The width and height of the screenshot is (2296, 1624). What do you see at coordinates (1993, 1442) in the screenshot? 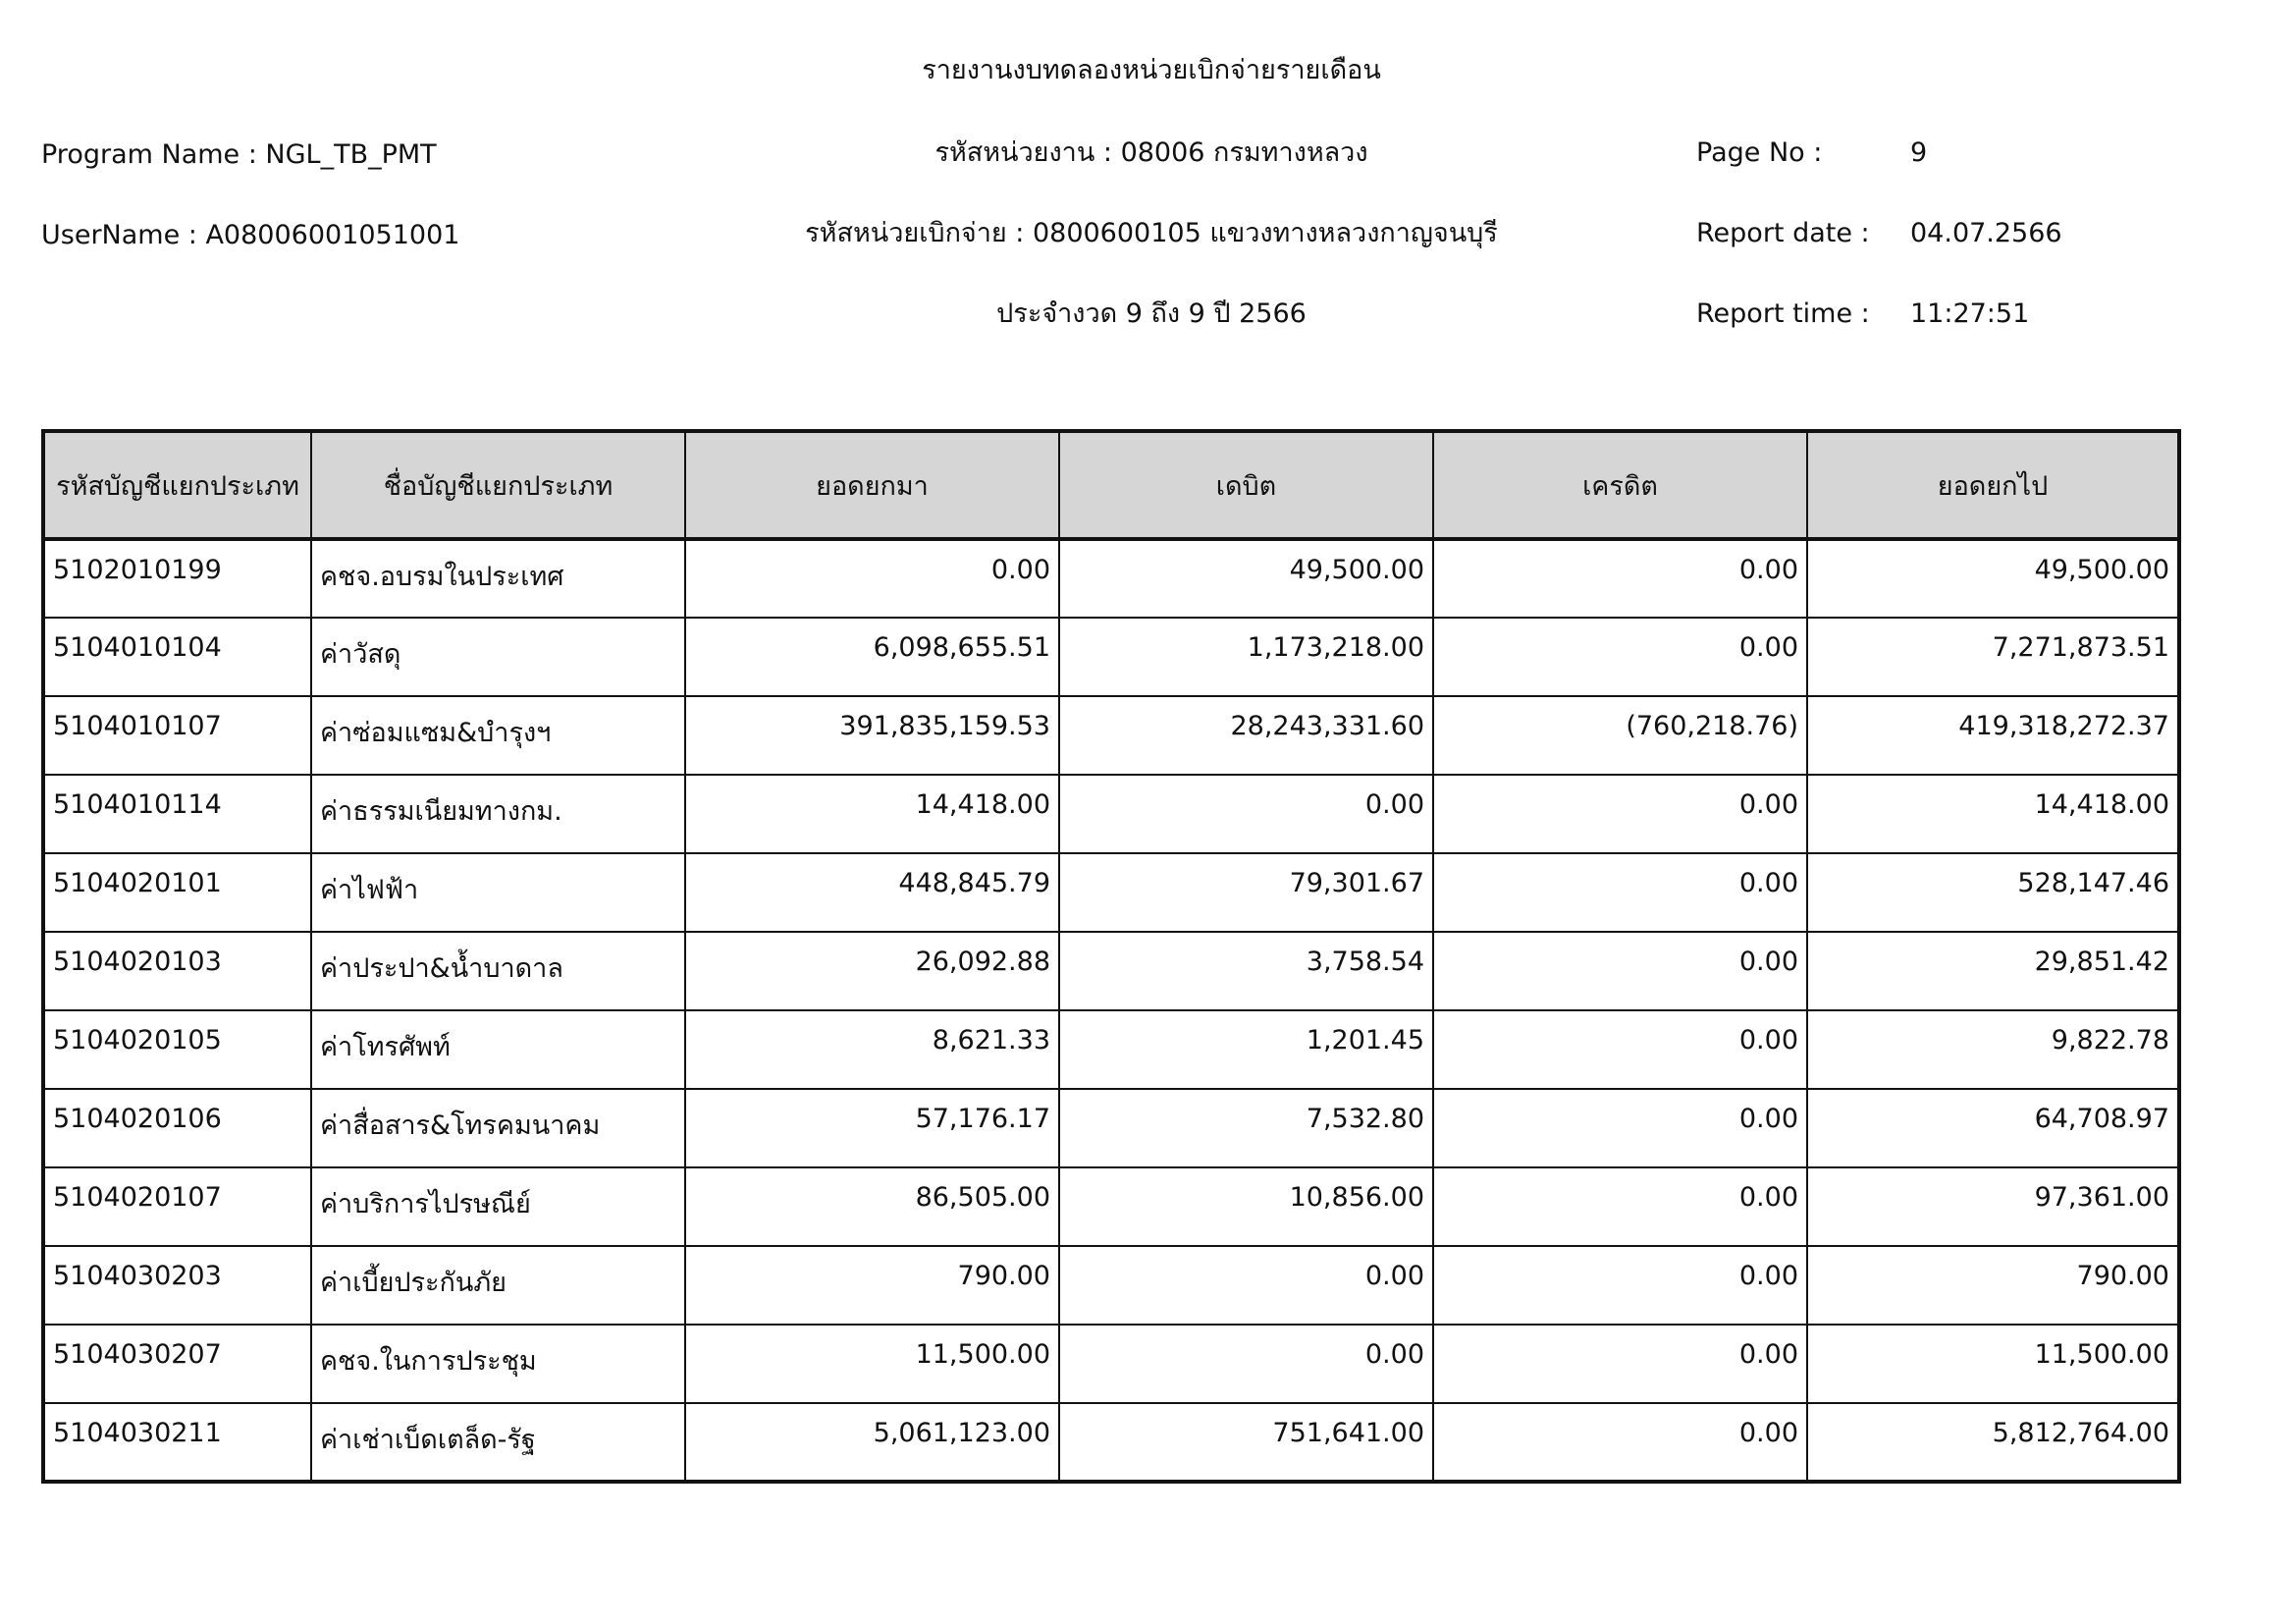
I see `amount-cell: 5,812,764.00` at bounding box center [1993, 1442].